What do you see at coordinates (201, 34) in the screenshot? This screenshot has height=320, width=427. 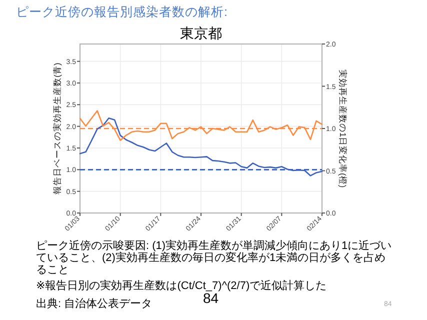 I see `chart-subtitle: 東京都` at bounding box center [201, 34].